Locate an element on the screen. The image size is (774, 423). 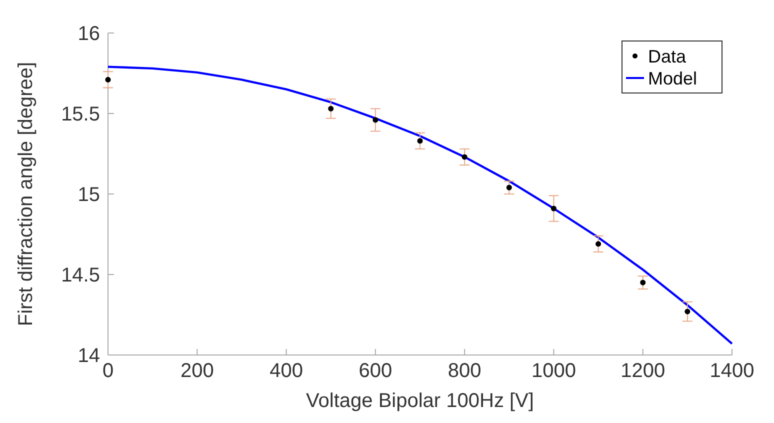
legend-label: Data is located at coordinates (668, 56).